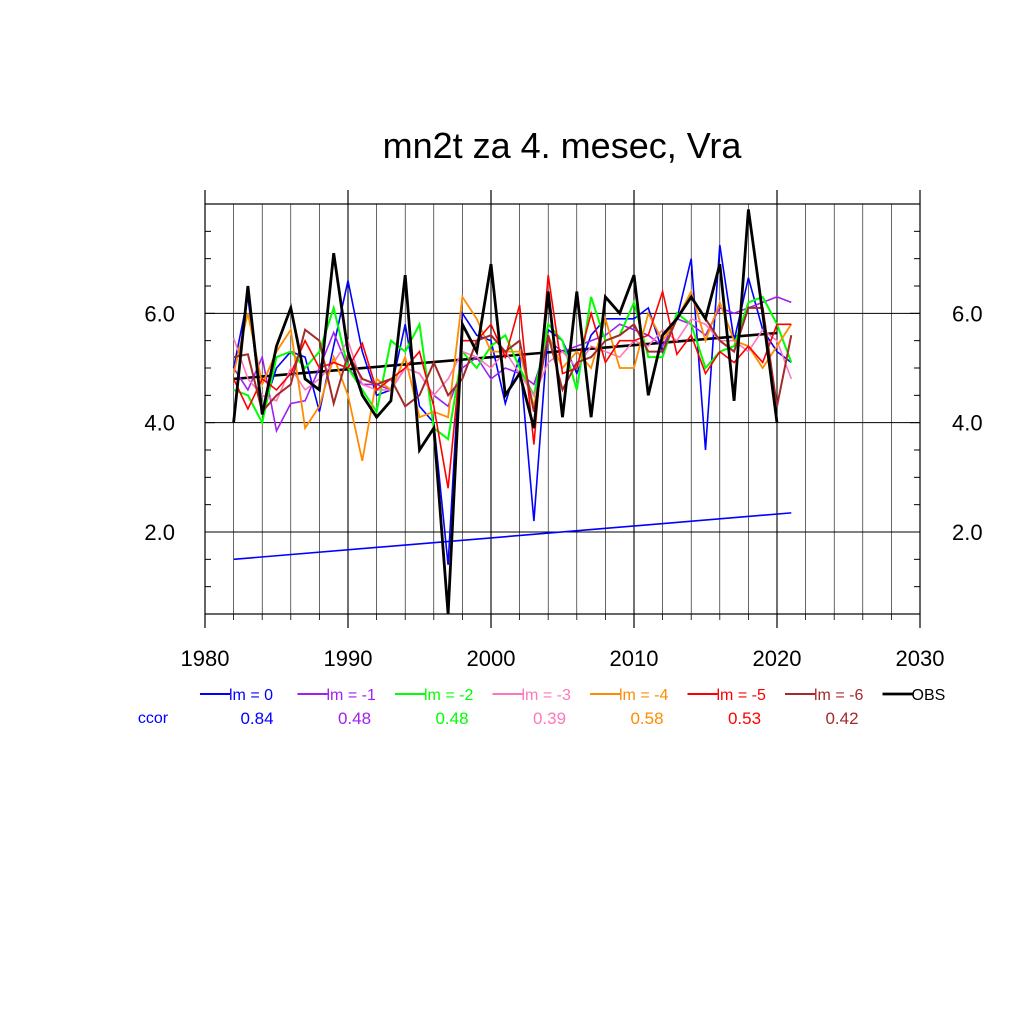 This screenshot has width=1024, height=1024. Describe the element at coordinates (777, 658) in the screenshot. I see `x-tick-label: 2020` at that location.